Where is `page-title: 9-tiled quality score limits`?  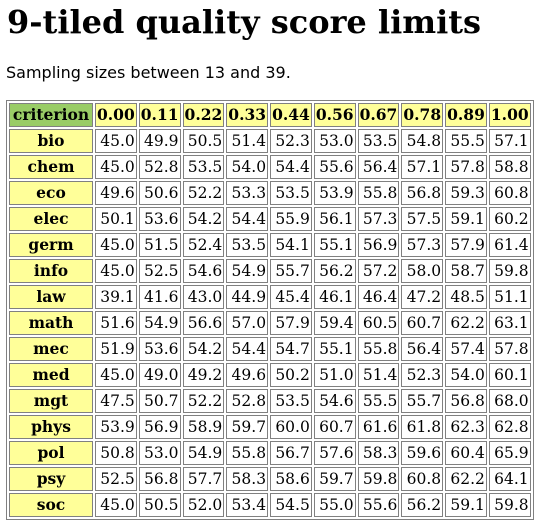
page-title: 9-tiled quality score limits is located at coordinates (244, 22).